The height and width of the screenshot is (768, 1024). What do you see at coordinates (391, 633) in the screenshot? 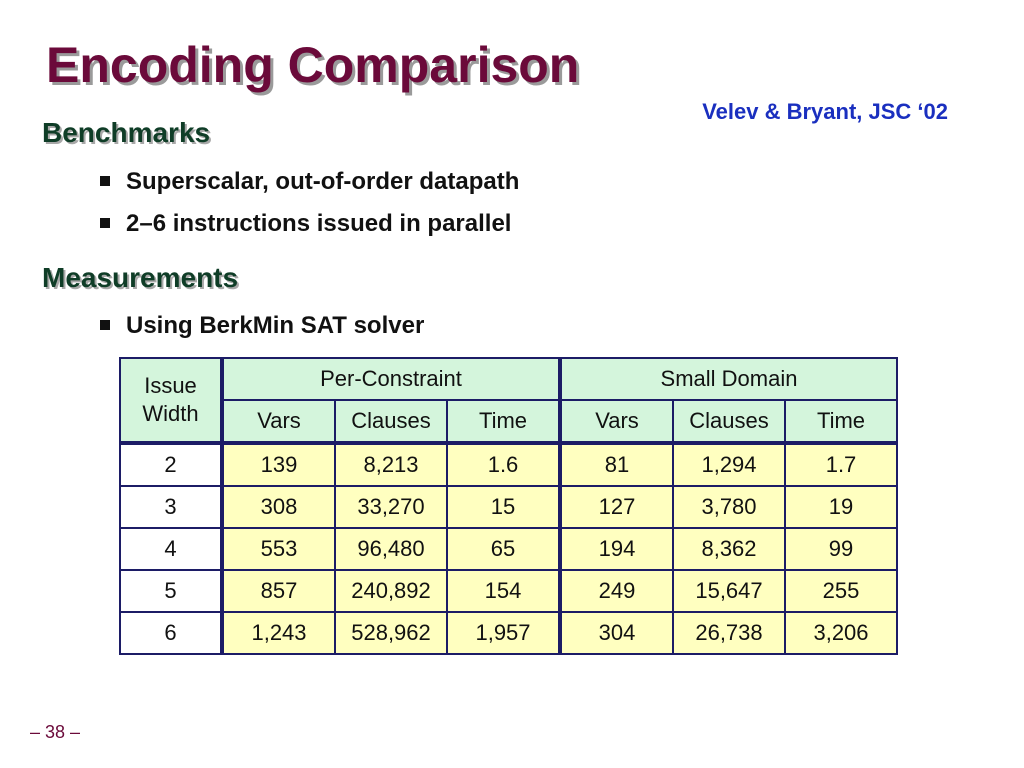
I see `table-cell: 528,962` at bounding box center [391, 633].